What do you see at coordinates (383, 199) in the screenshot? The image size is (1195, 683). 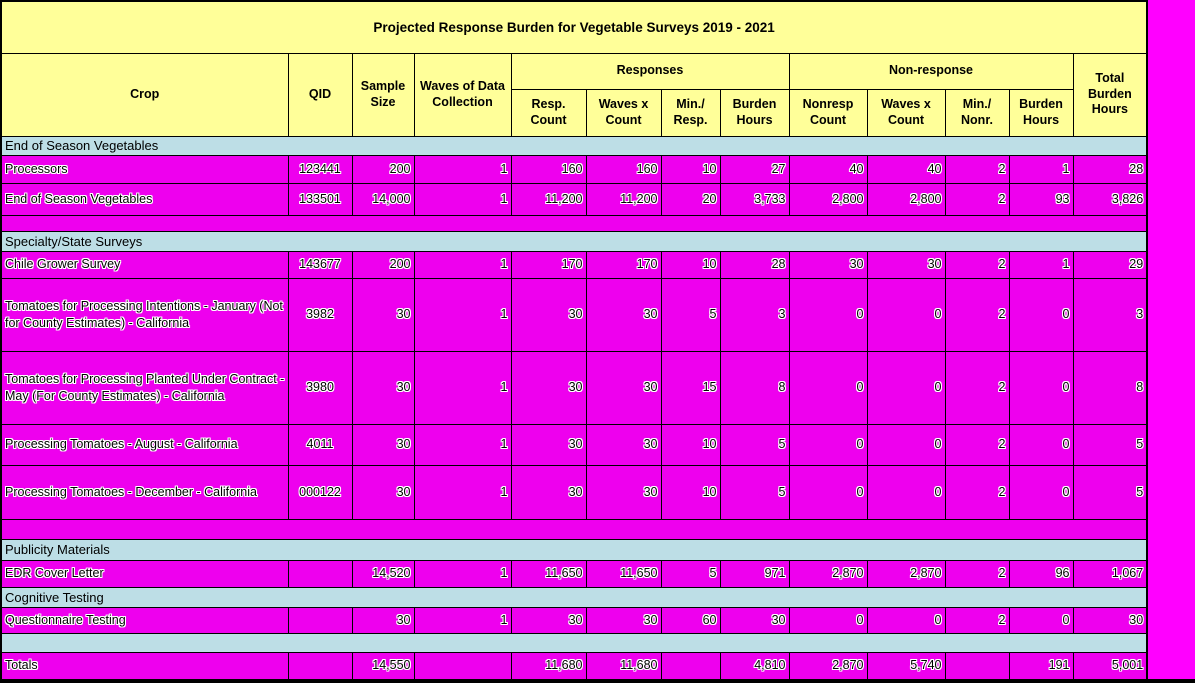 I see `value-cell: 14,000` at bounding box center [383, 199].